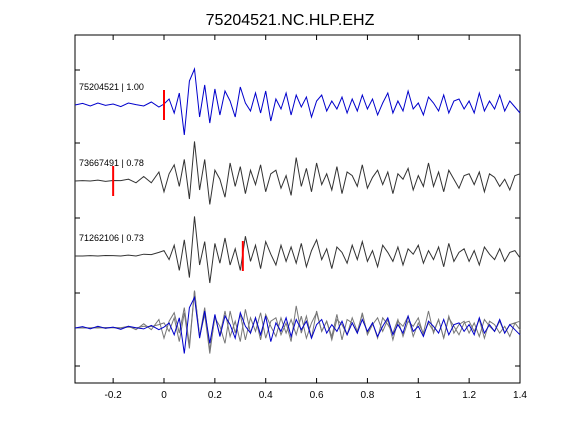 The height and width of the screenshot is (432, 576). I want to click on overlay-traces, so click(297, 322).